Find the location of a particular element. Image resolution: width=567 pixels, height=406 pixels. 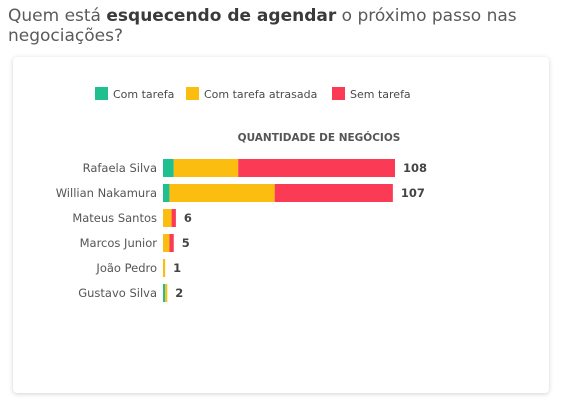

total-label-joao-pedro: 1 is located at coordinates (177, 268).